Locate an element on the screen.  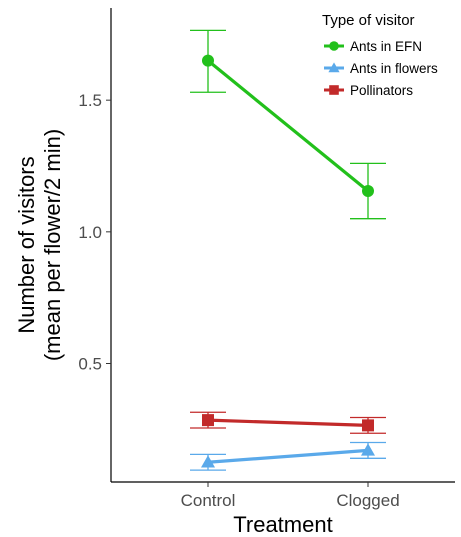
x-tick-label: Control is located at coordinates (208, 500).